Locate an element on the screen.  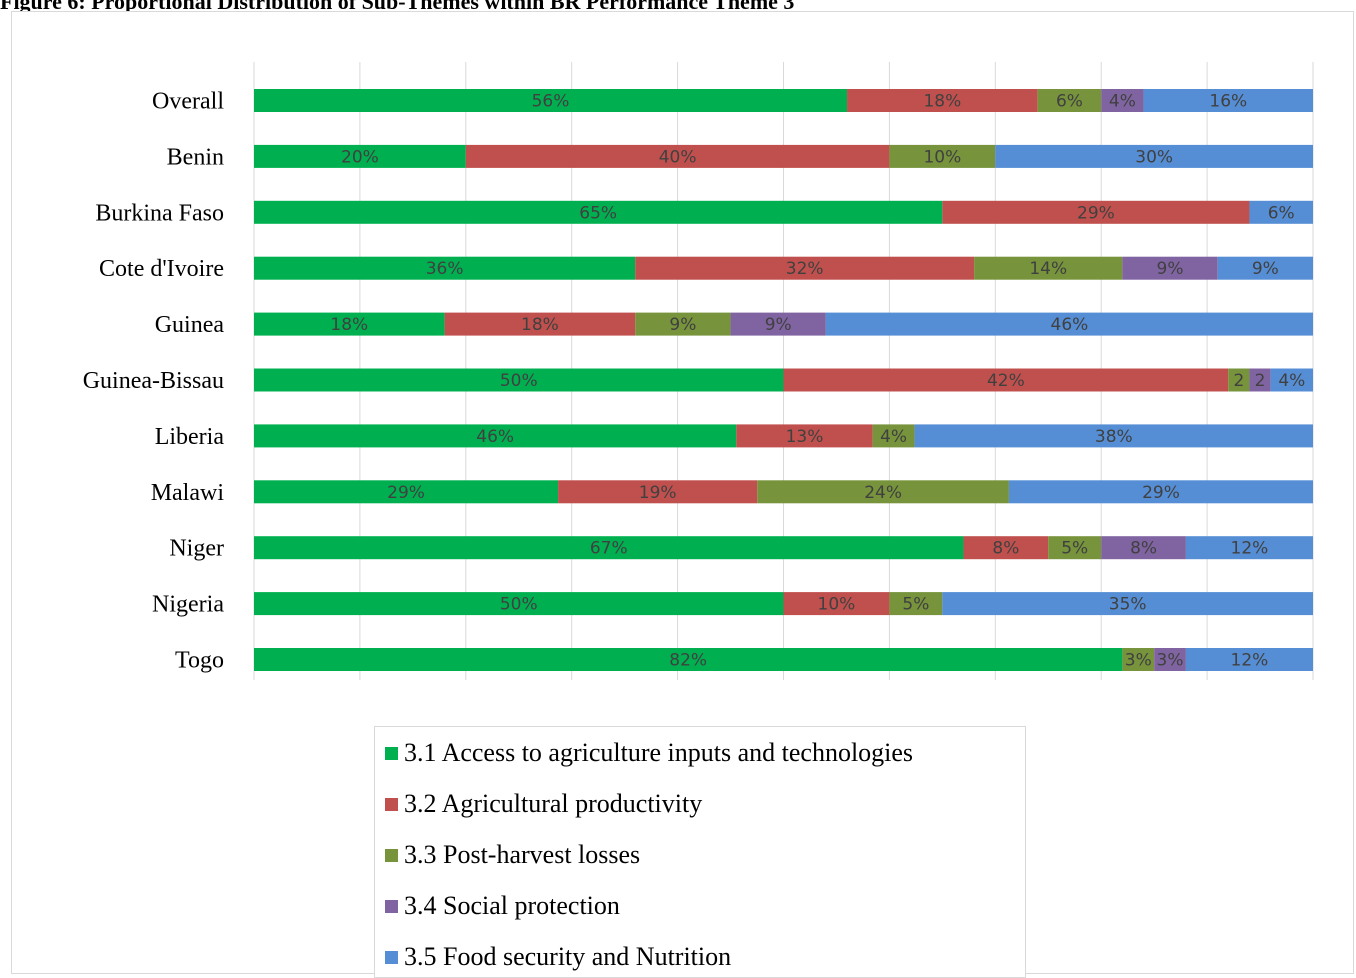
category-label: Liberia is located at coordinates (190, 437).